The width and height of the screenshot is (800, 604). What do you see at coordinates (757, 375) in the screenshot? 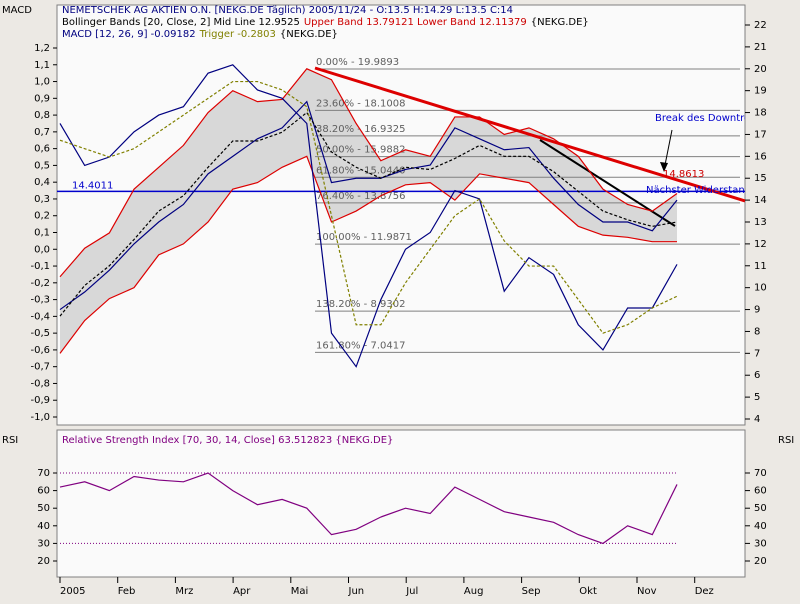
I see `y2-tick-label: 6` at bounding box center [757, 375].